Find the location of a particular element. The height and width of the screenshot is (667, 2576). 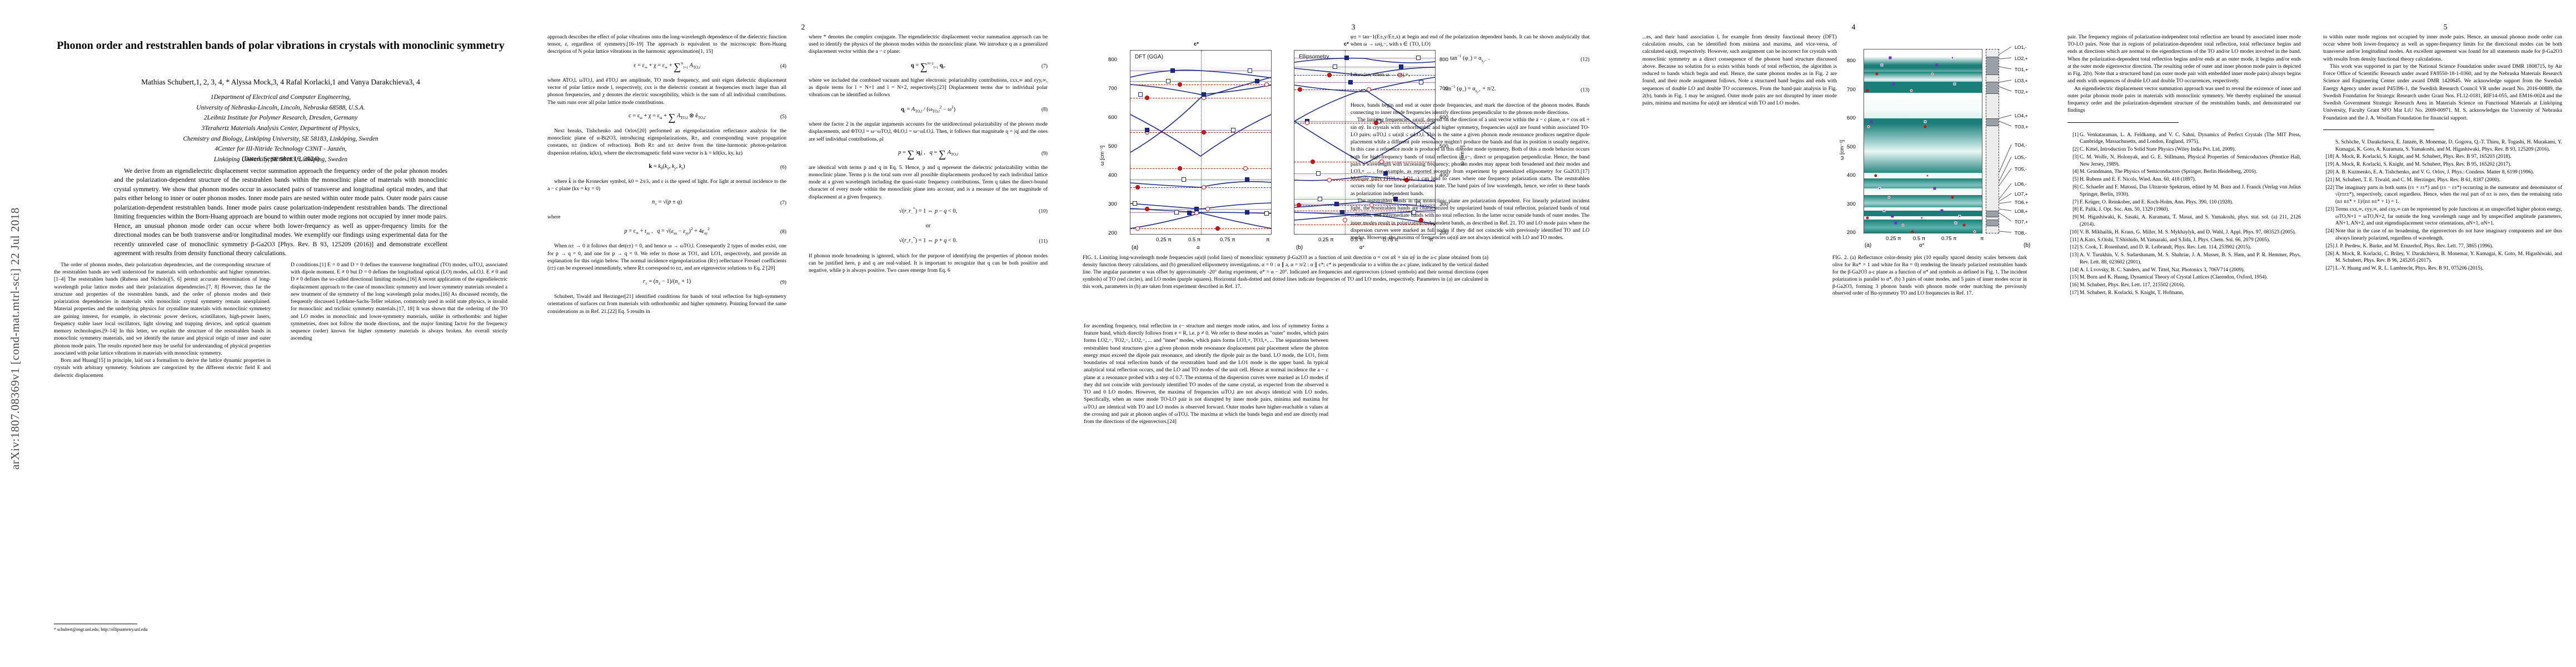

y-tick: 700 is located at coordinates (1851, 90).